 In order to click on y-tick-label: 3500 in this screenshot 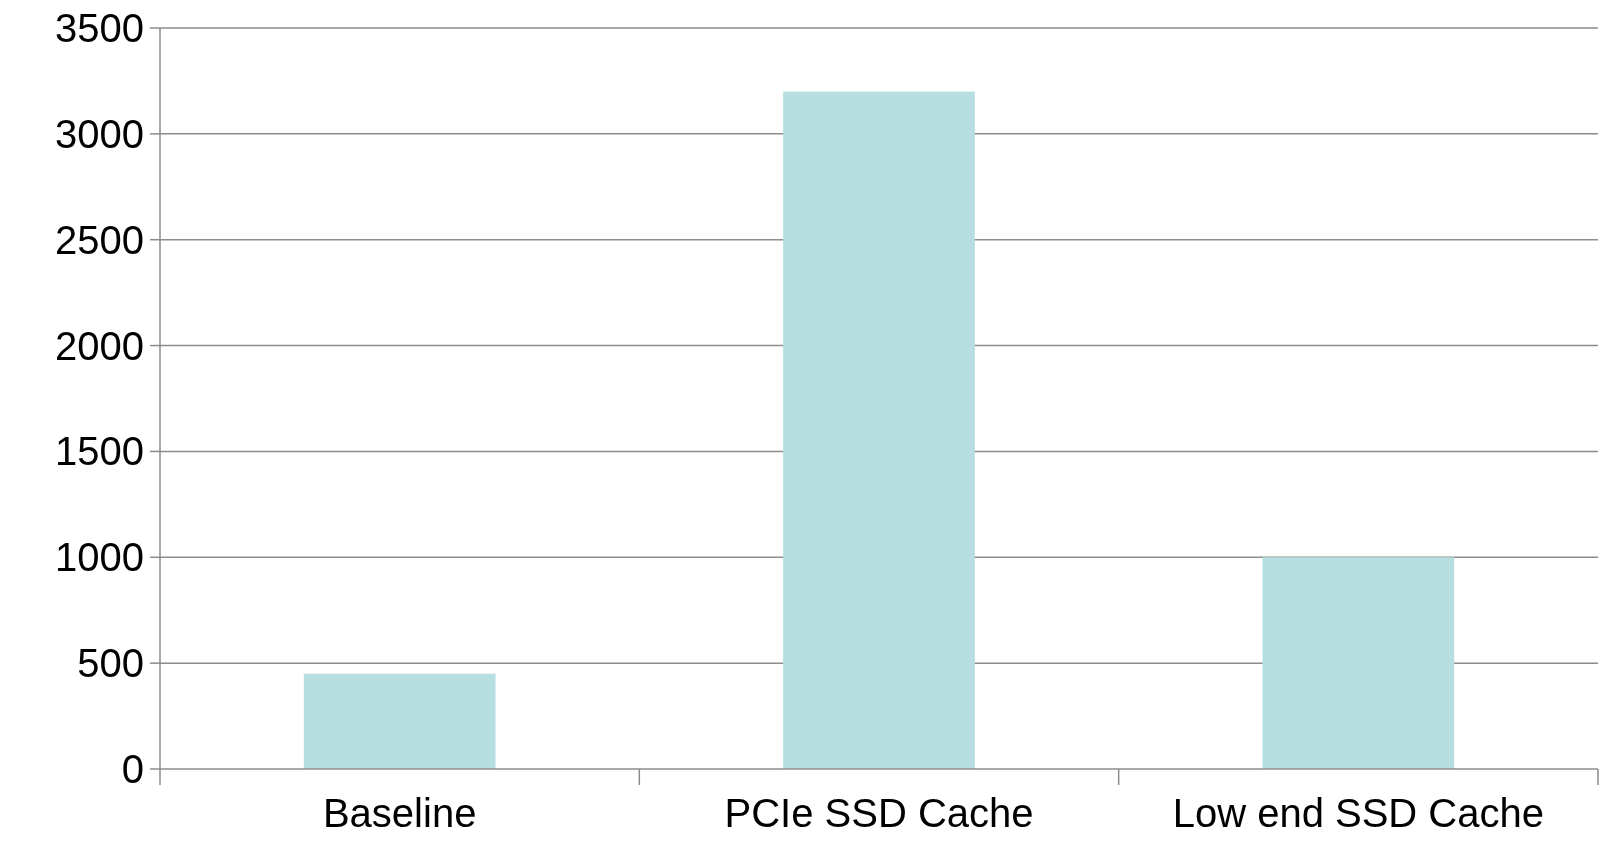, I will do `click(99, 28)`.